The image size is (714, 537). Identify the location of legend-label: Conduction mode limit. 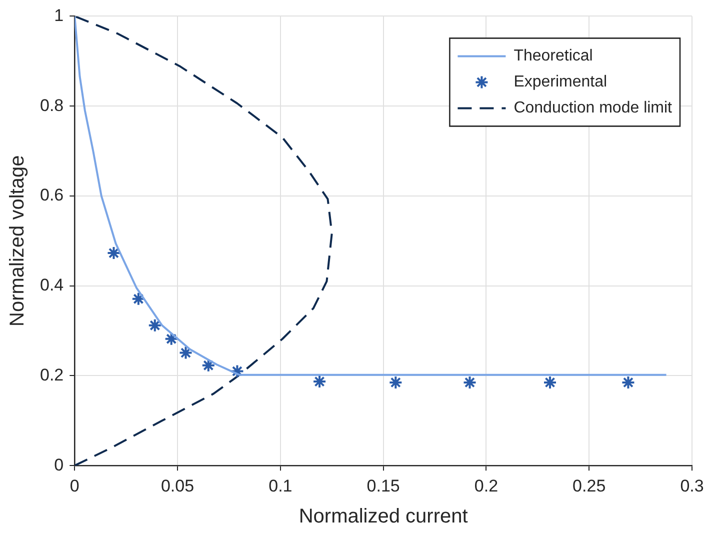
(593, 108).